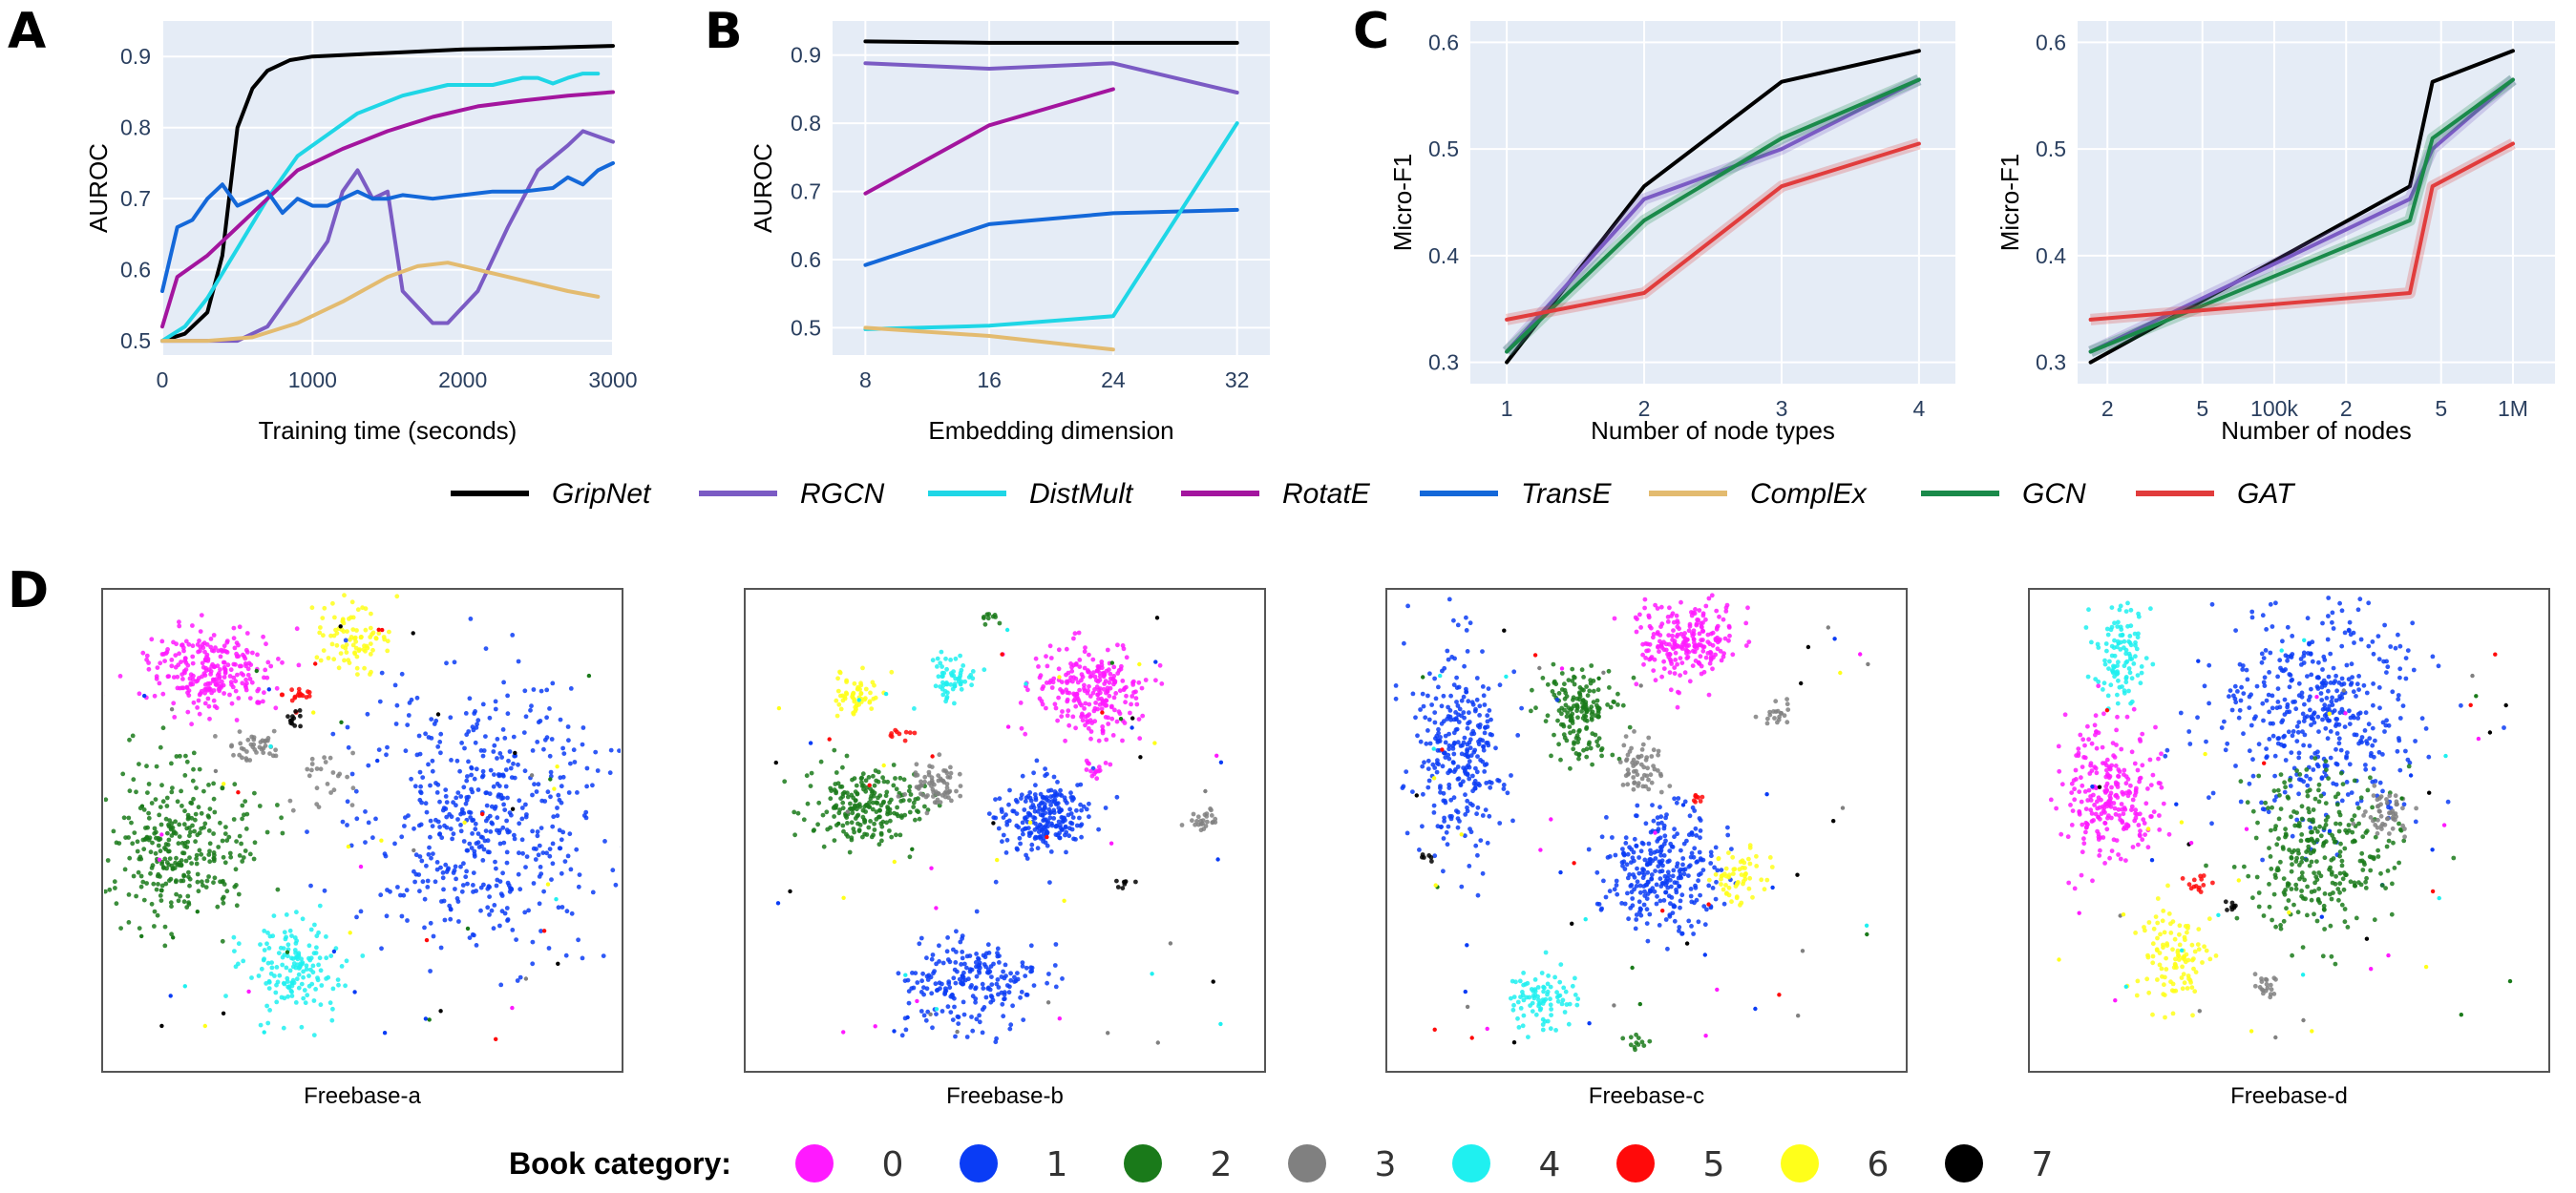 The image size is (2576, 1193). I want to click on panel-letter-a: A, so click(27, 31).